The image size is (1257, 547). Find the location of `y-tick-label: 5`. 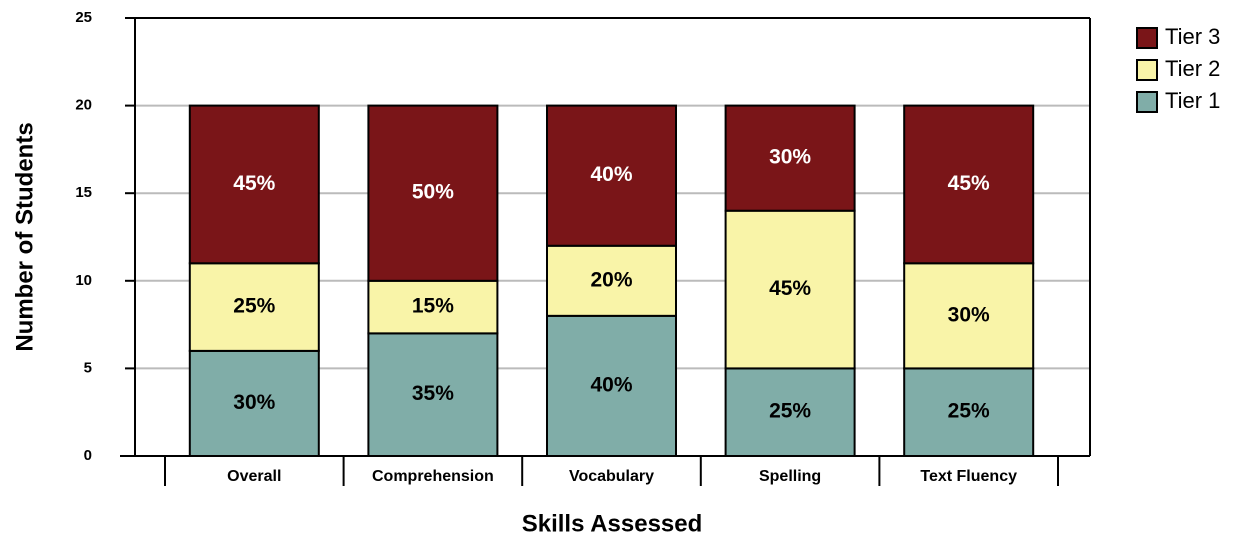

y-tick-label: 5 is located at coordinates (88, 367).